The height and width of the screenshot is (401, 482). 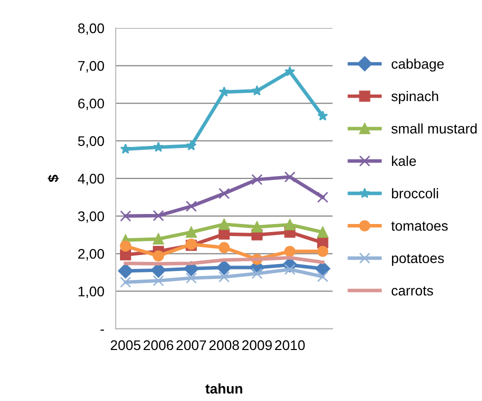 What do you see at coordinates (125, 345) in the screenshot?
I see `x-tick-label: 2005` at bounding box center [125, 345].